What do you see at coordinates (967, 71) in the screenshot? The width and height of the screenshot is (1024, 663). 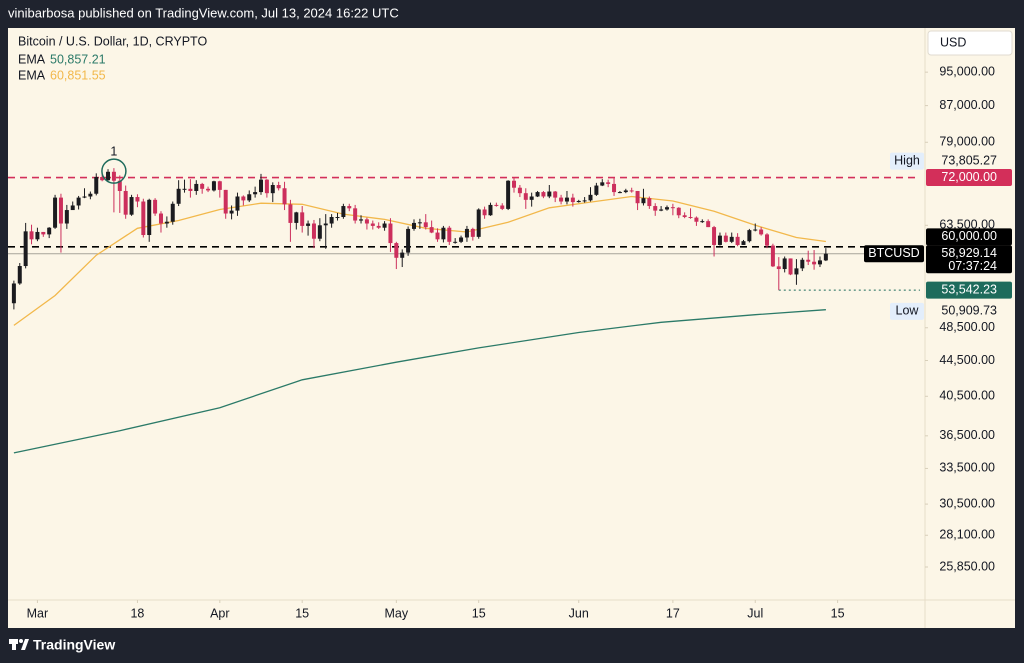 I see `y-tick-label: 95,000.00` at bounding box center [967, 71].